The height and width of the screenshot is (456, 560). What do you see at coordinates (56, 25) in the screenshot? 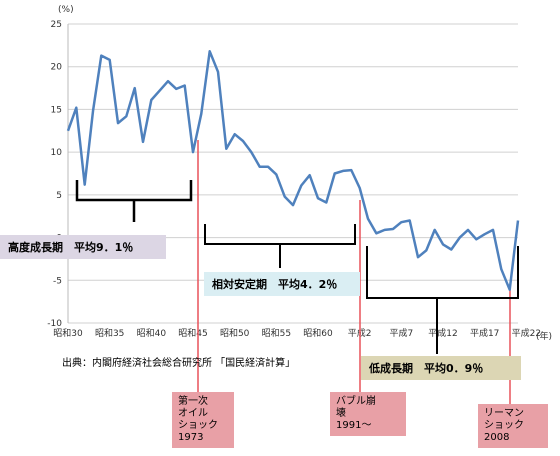
I see `y-tick-label: 25` at bounding box center [56, 25].